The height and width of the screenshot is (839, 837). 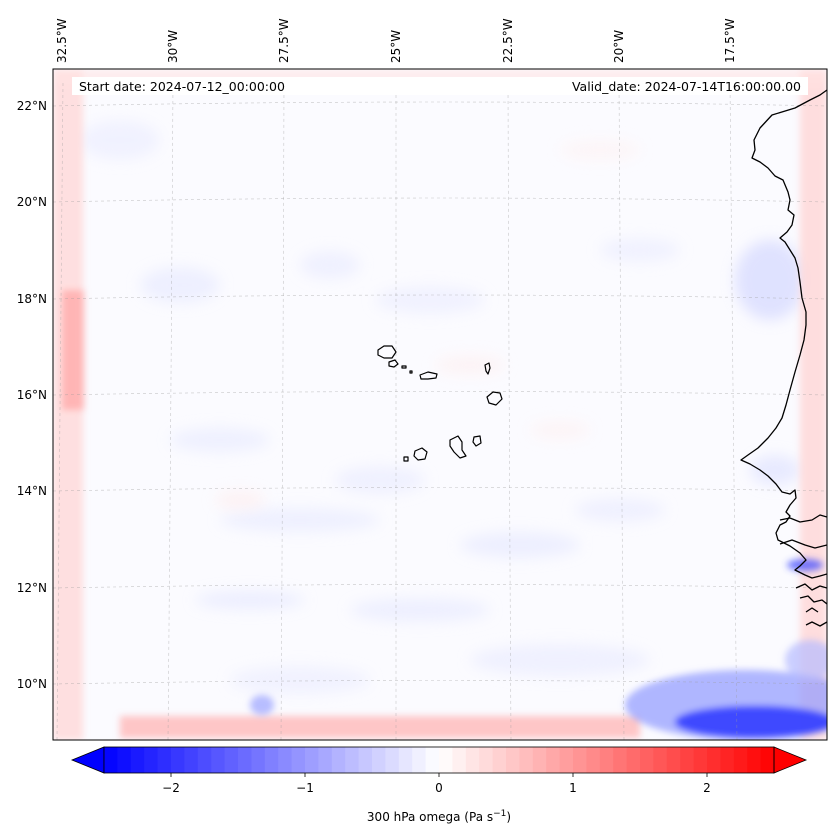 What do you see at coordinates (783, 334) in the screenshot?
I see `africa-coastline` at bounding box center [783, 334].